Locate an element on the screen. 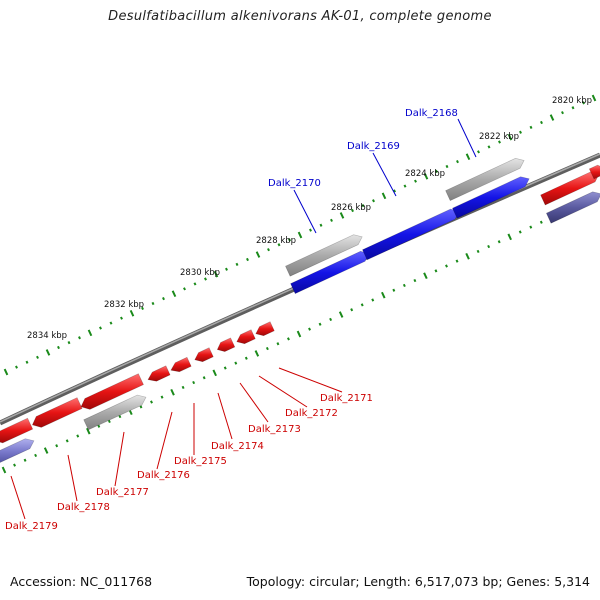 The height and width of the screenshot is (600, 600). ruler-label: 2828 kbp is located at coordinates (276, 241).